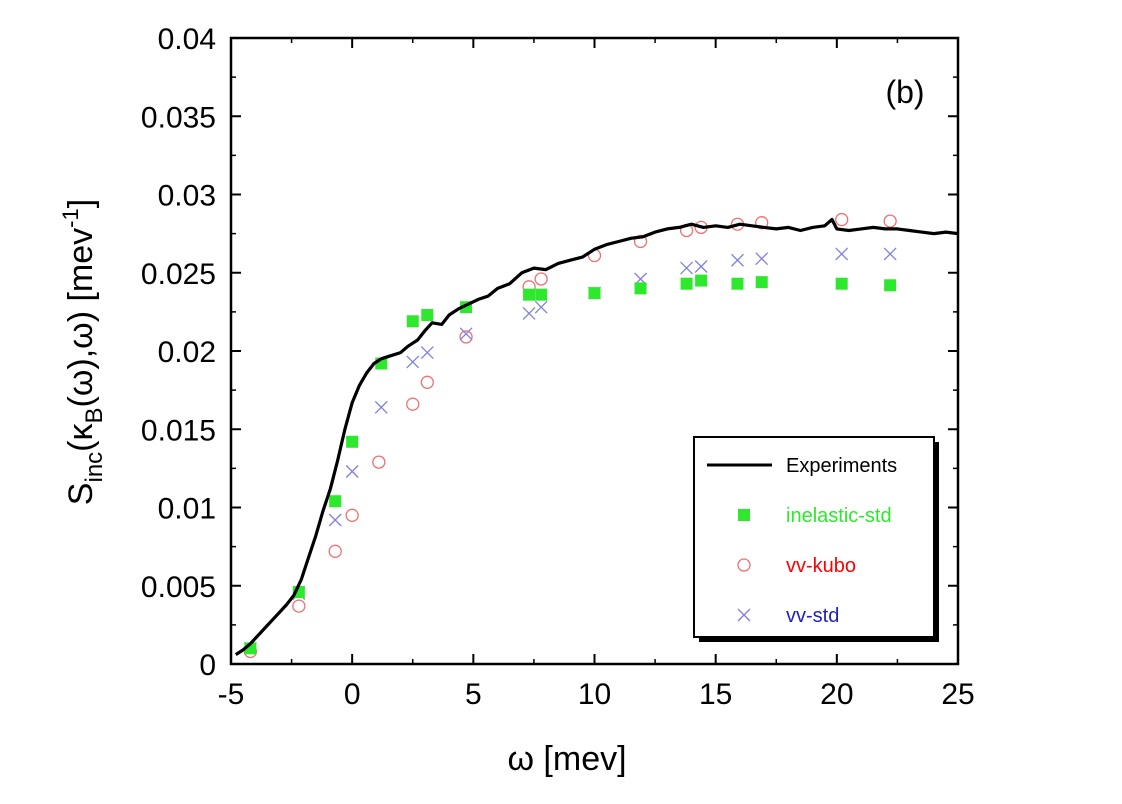 This screenshot has height=804, width=1122. What do you see at coordinates (594, 694) in the screenshot?
I see `x-tick-label: 10` at bounding box center [594, 694].